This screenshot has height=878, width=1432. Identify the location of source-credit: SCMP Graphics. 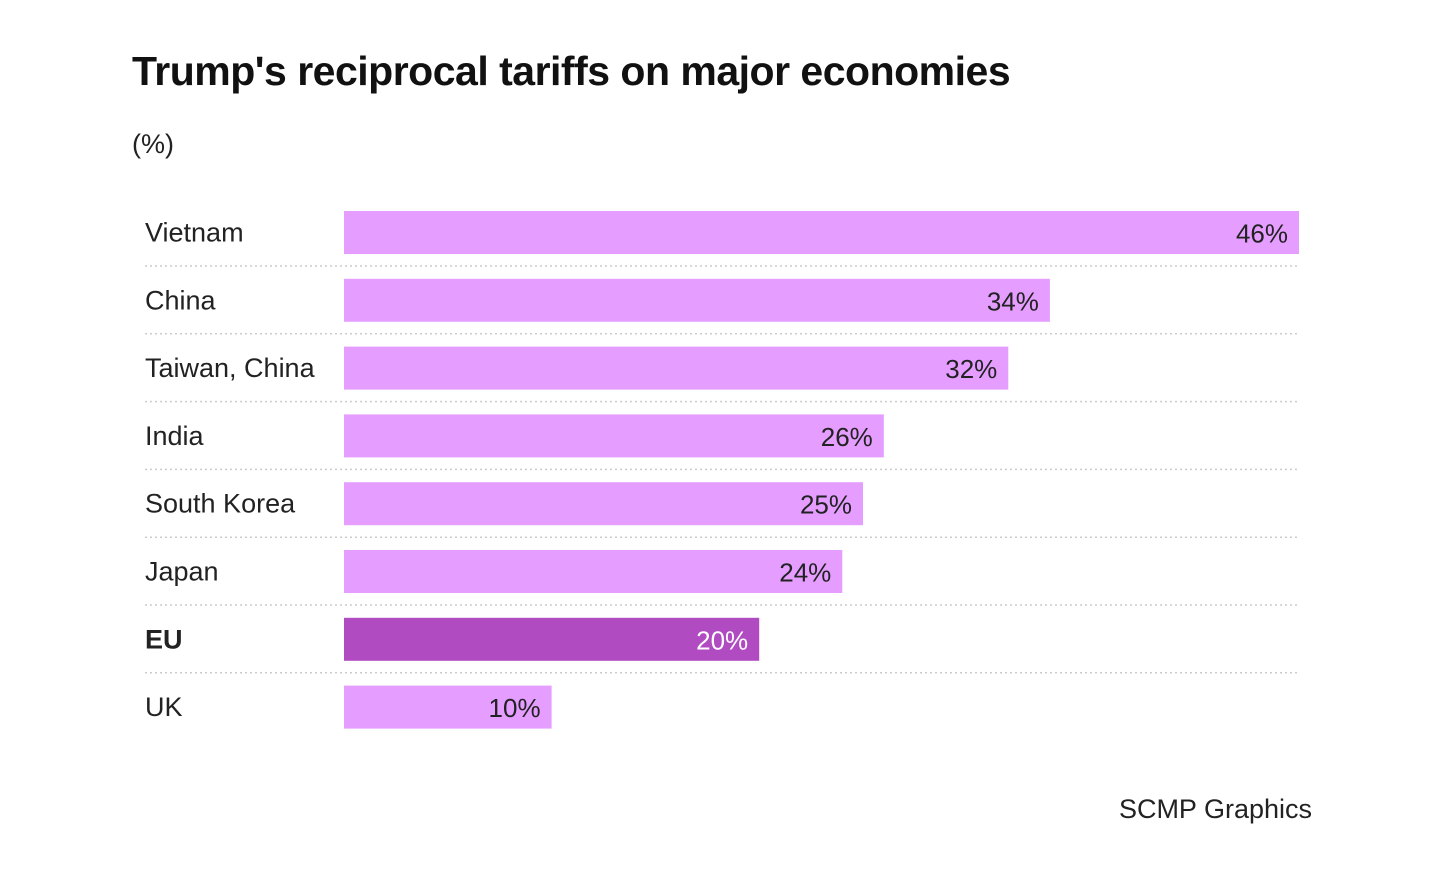
(1215, 809).